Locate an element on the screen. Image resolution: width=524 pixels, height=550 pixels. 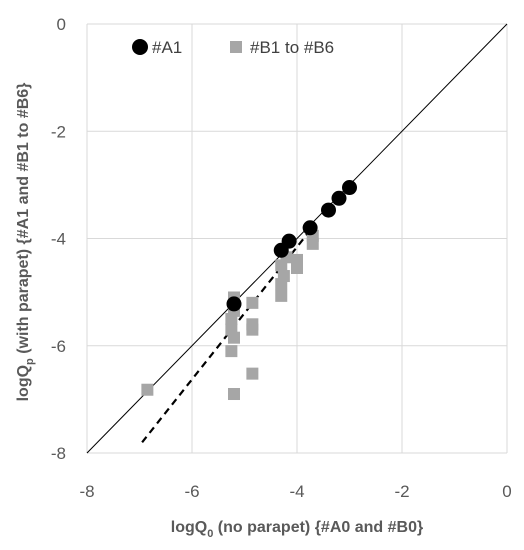
legend-label-b: #B1 to #B6 is located at coordinates (292, 47).